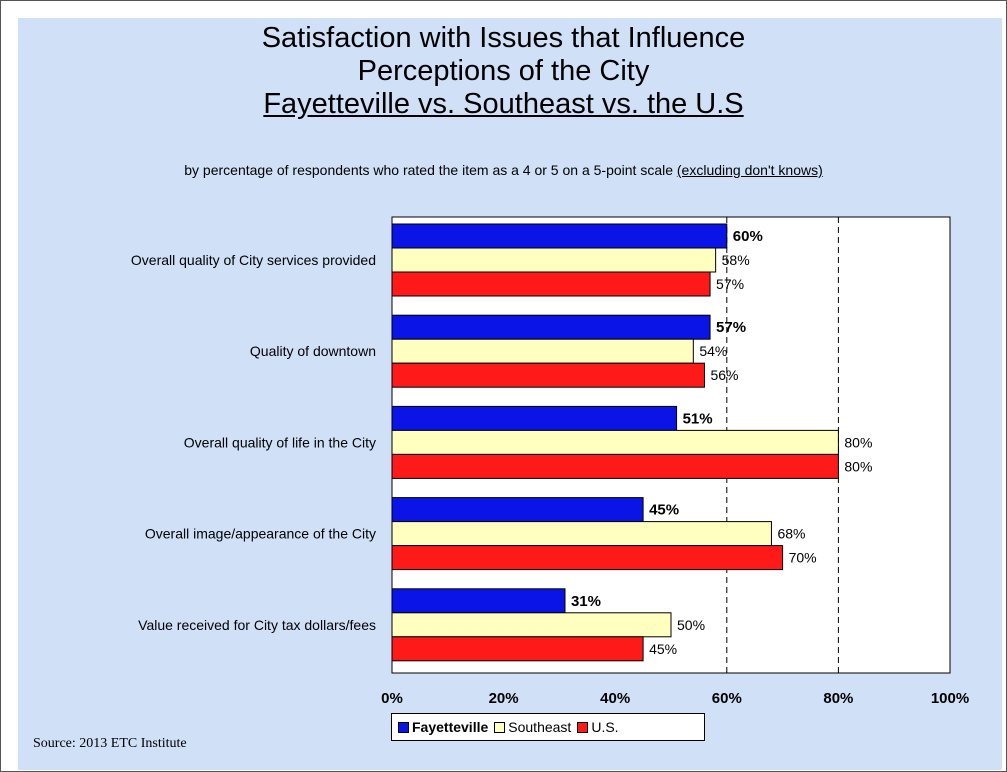 The height and width of the screenshot is (772, 1007). I want to click on x-tick-label-5: 100%, so click(950, 698).